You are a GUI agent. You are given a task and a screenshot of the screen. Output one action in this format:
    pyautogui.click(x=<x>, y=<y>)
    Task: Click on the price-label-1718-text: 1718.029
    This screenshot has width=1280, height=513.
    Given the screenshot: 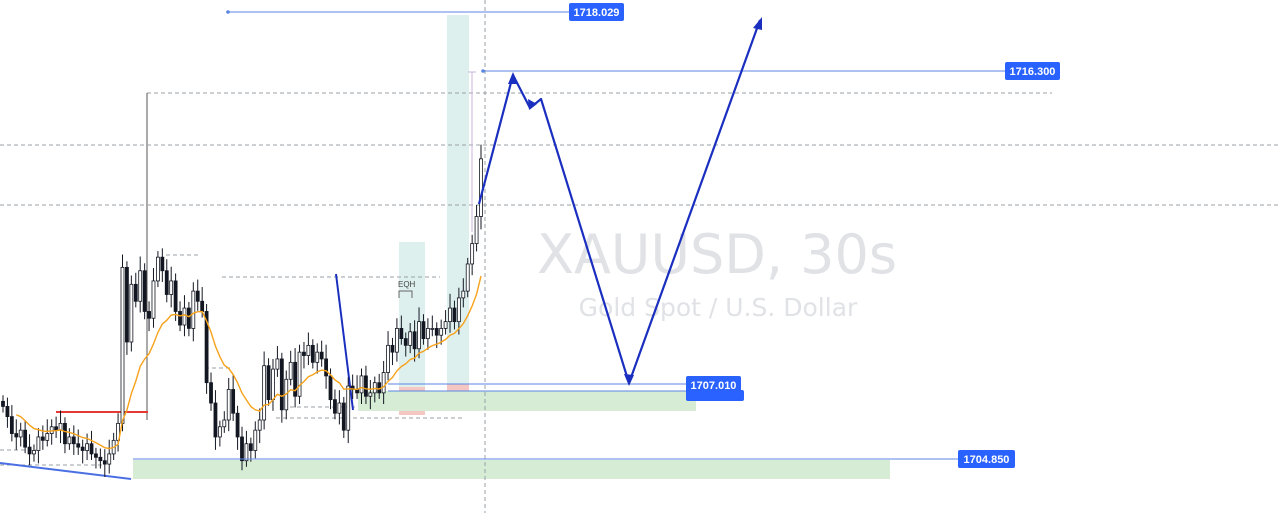 What is the action you would take?
    pyautogui.click(x=597, y=13)
    